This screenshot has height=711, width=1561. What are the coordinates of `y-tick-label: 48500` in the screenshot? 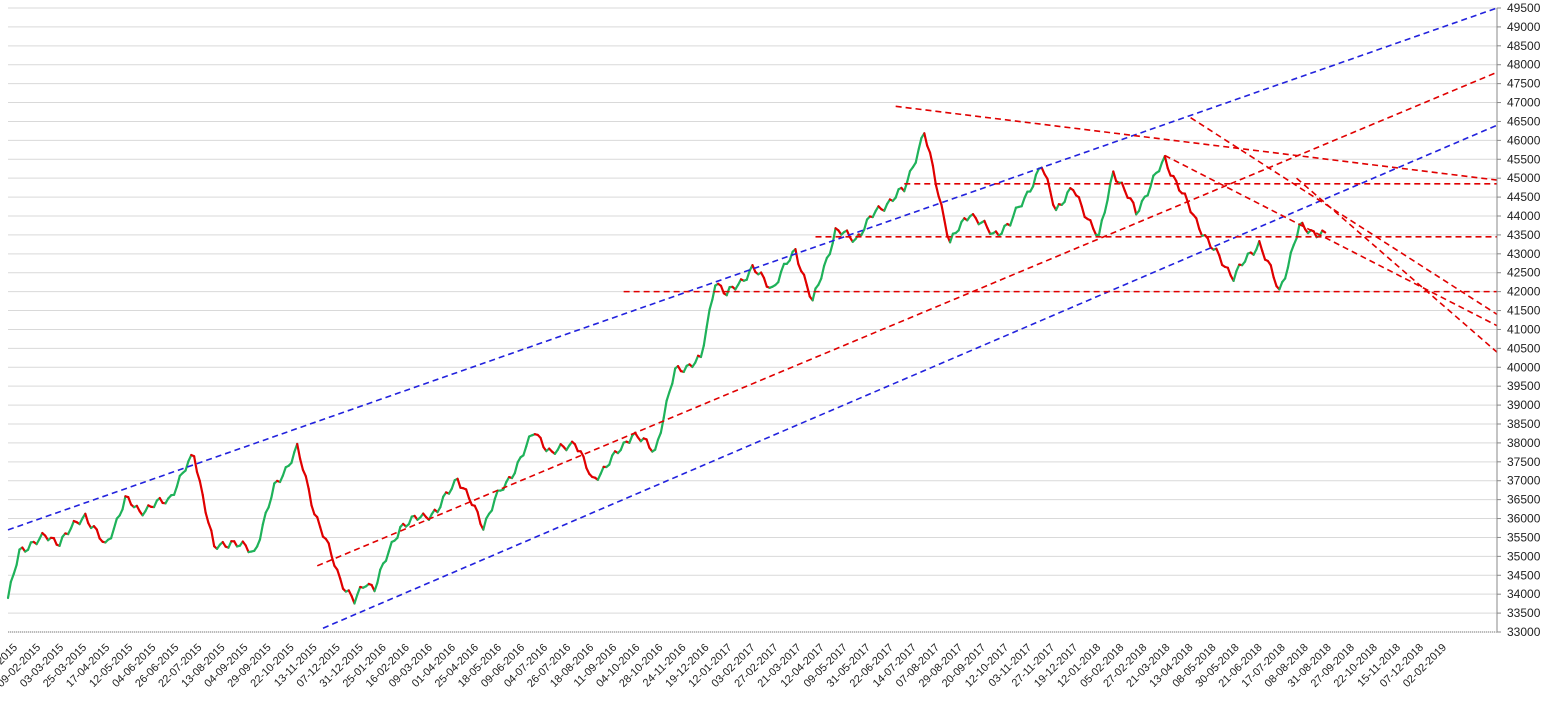 It's located at (1524, 46).